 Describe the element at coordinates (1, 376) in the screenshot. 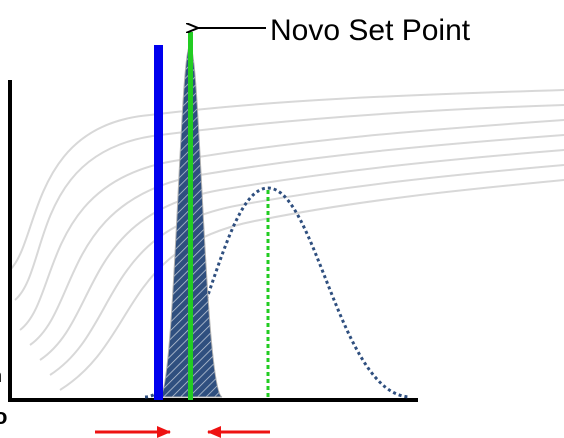

I see `cropped-text: n` at that location.